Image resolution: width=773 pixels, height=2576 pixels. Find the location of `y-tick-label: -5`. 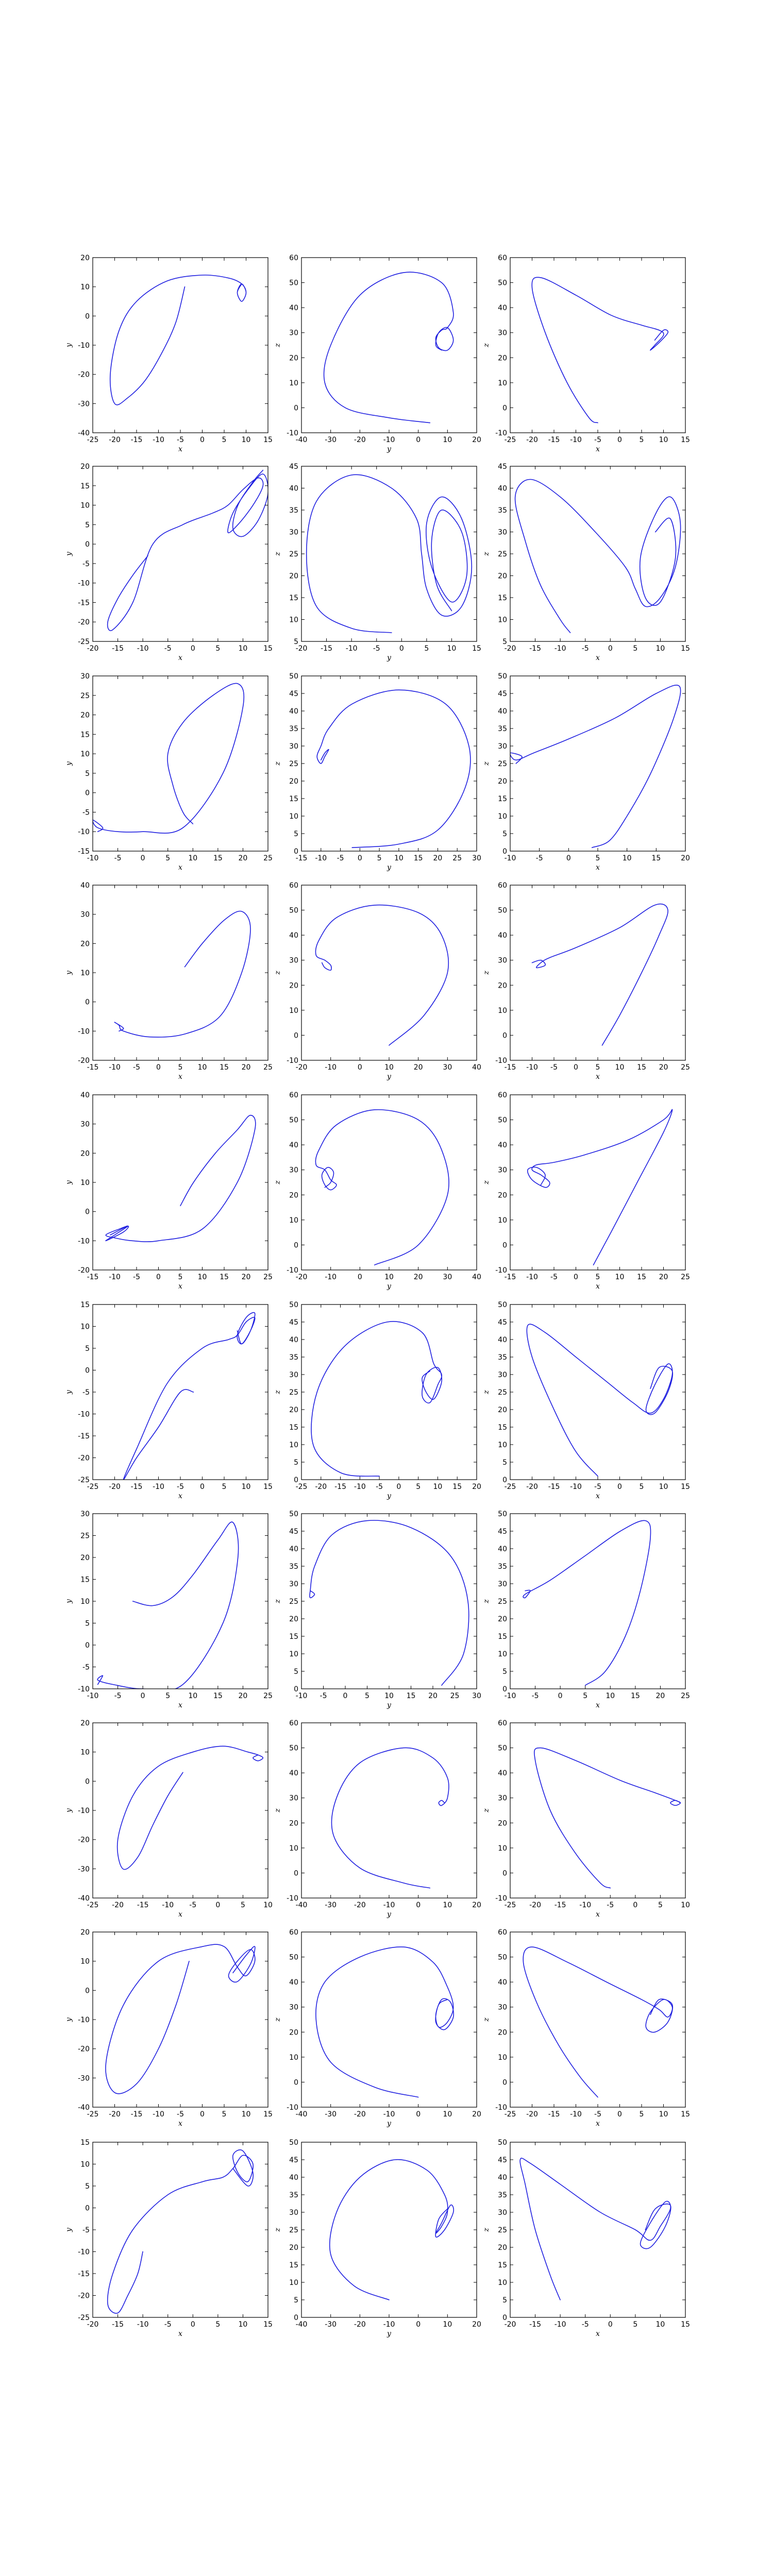

y-tick-label: -5 is located at coordinates (86, 1668).